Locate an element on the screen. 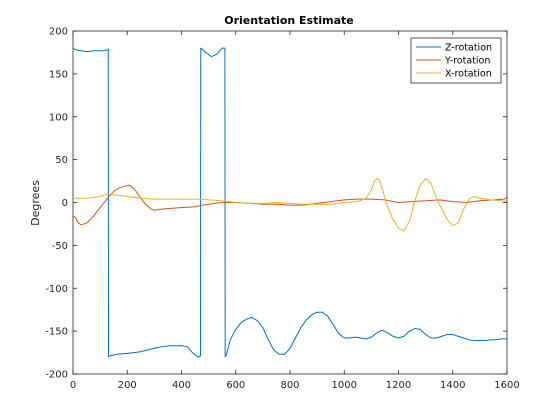  series-line-x-rotation is located at coordinates (290, 204).